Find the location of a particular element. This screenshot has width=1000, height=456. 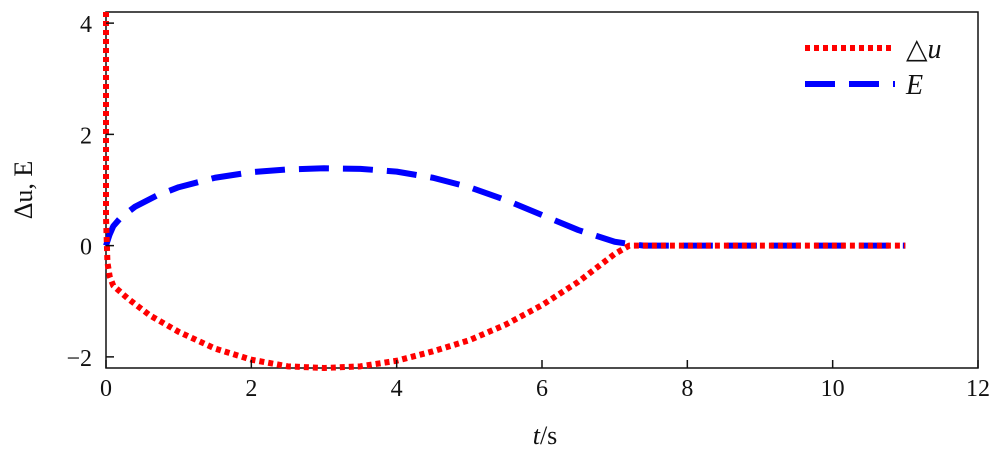

y-tick-label: −2 is located at coordinates (79, 359).